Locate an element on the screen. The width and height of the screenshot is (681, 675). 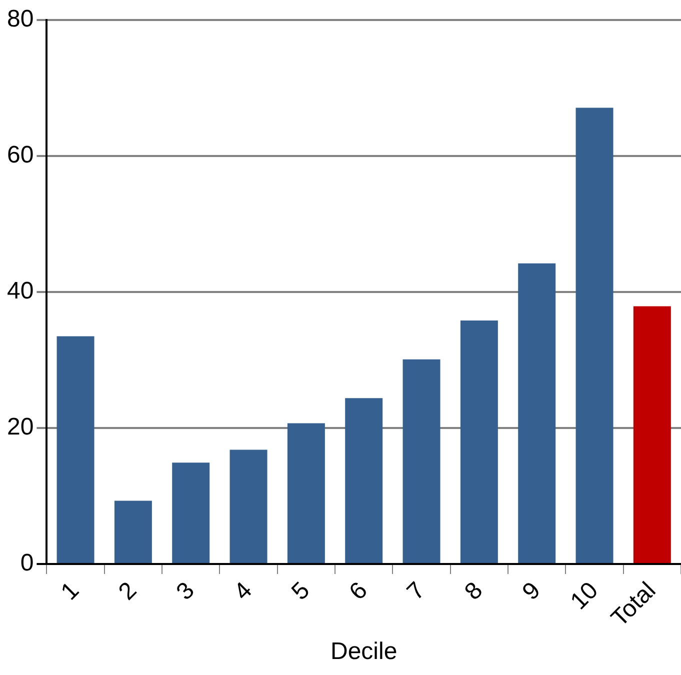
y-tick-label: 80 is located at coordinates (20, 19).